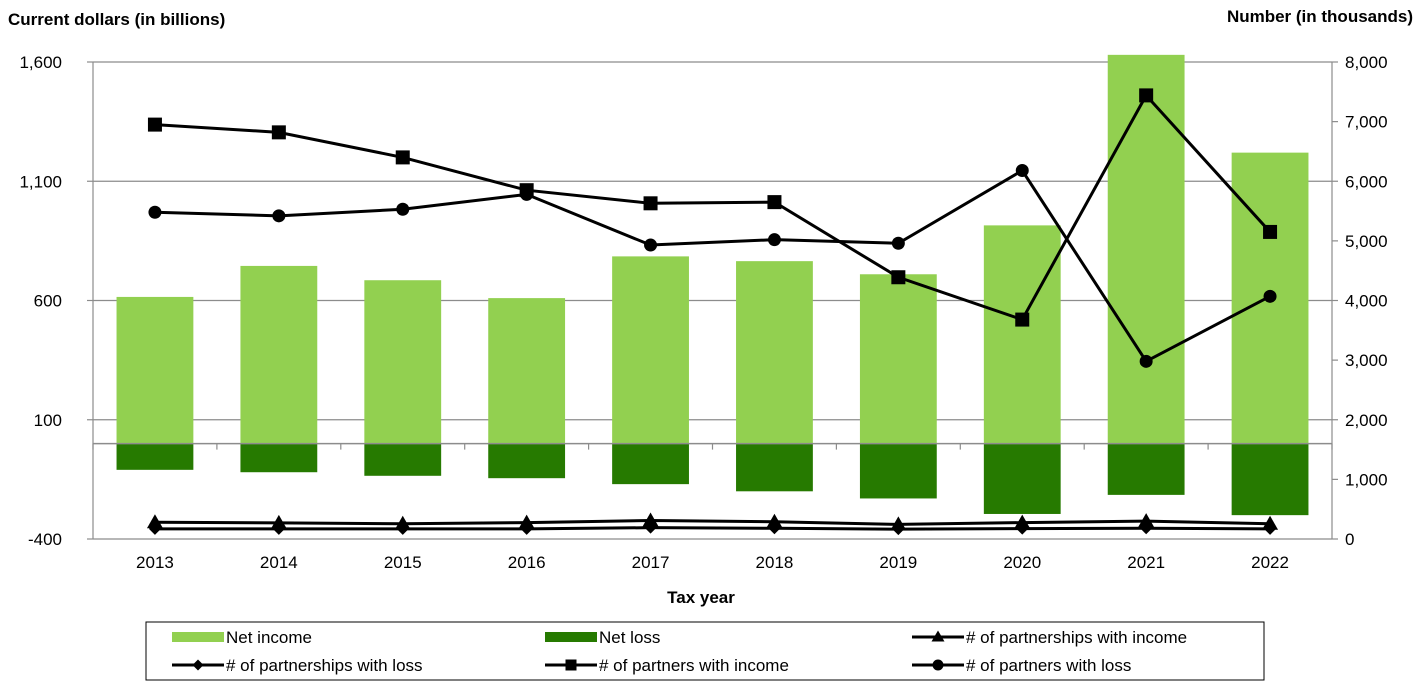 This screenshot has width=1423, height=683. What do you see at coordinates (116, 19) in the screenshot?
I see `left-axis-title: Current dollars (in billions)` at bounding box center [116, 19].